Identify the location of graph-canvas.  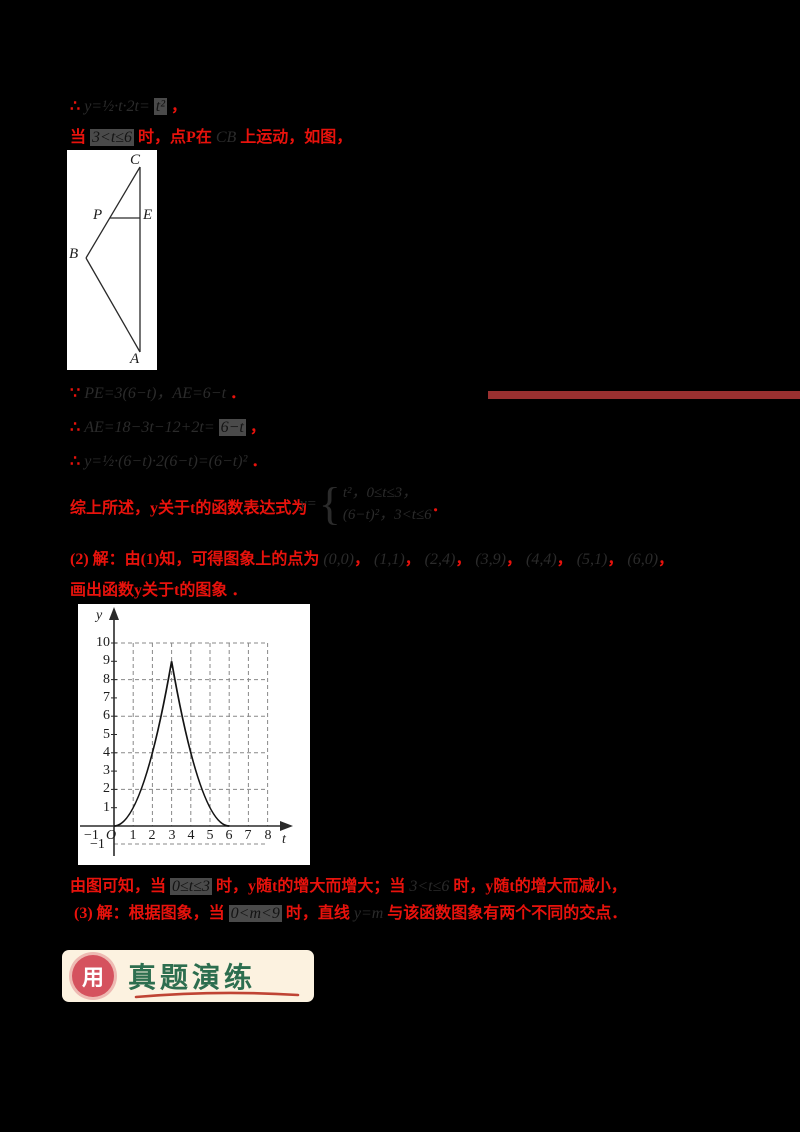
(186, 731).